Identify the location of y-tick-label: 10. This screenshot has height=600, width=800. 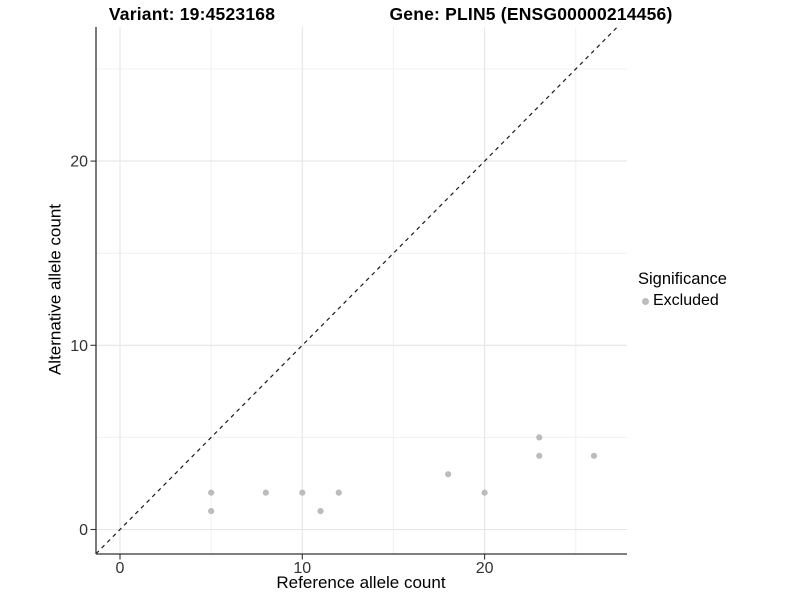
(79, 346).